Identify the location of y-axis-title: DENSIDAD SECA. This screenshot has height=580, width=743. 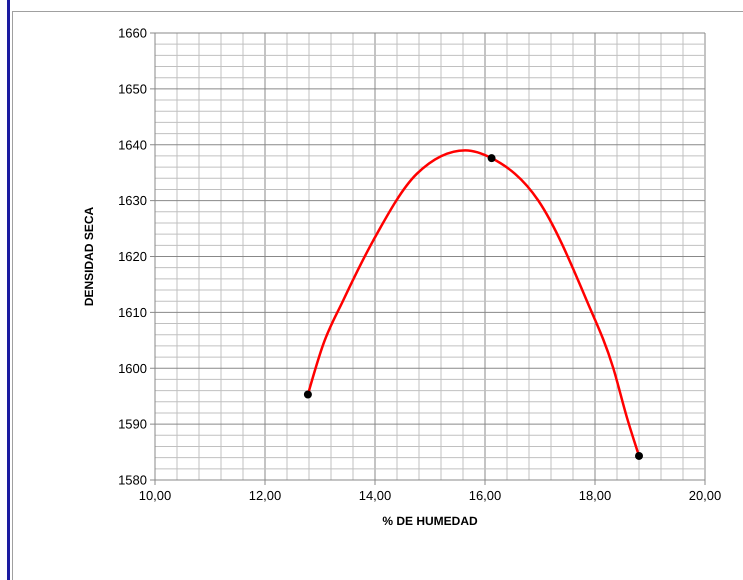
(89, 256).